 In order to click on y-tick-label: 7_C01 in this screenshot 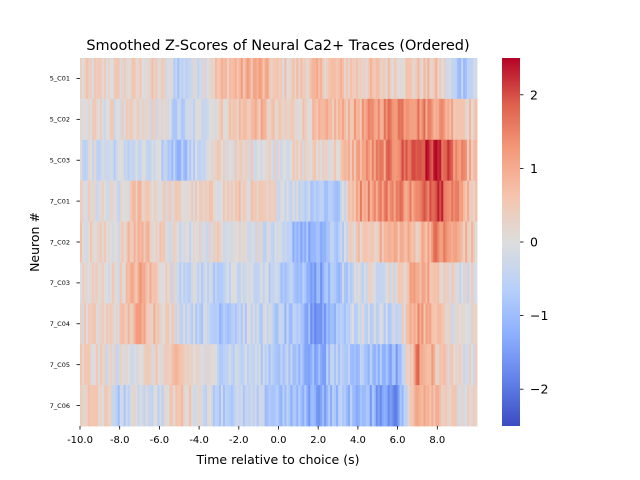, I will do `click(60, 201)`.